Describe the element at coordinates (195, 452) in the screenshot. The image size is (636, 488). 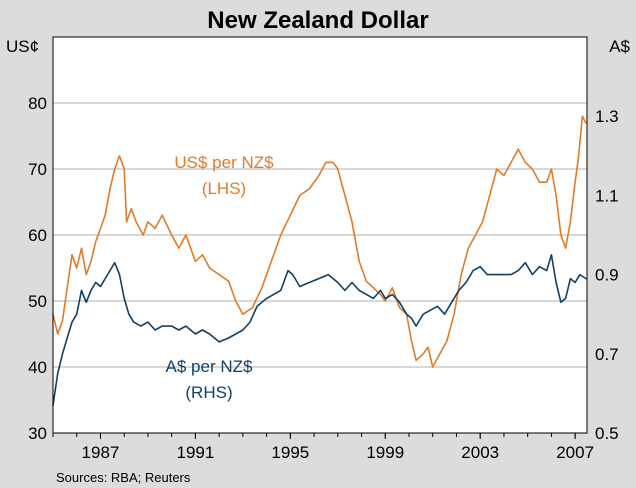
I see `x-tick-label: 1991` at that location.